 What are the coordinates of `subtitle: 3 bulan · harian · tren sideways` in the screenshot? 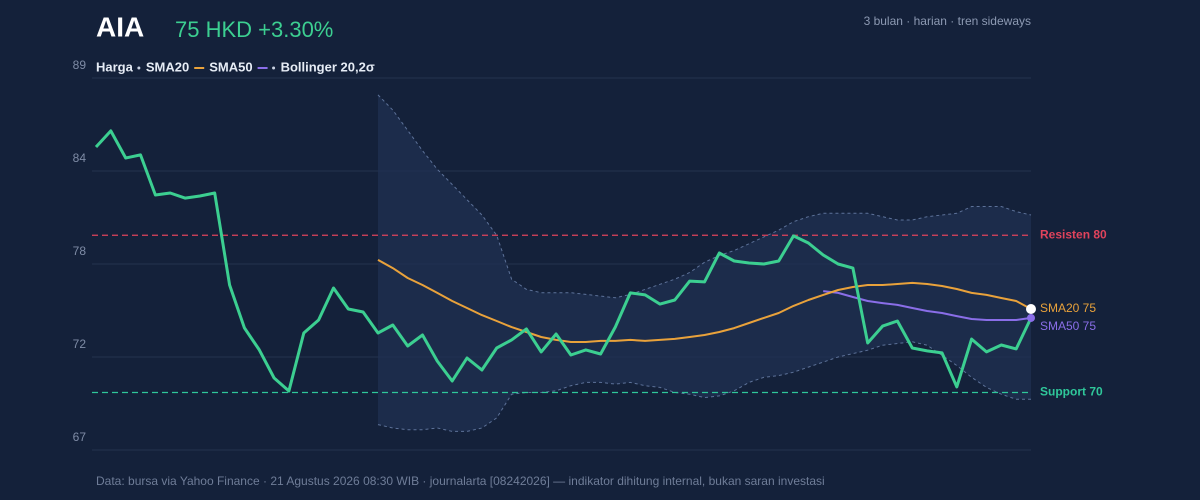 It's located at (947, 21).